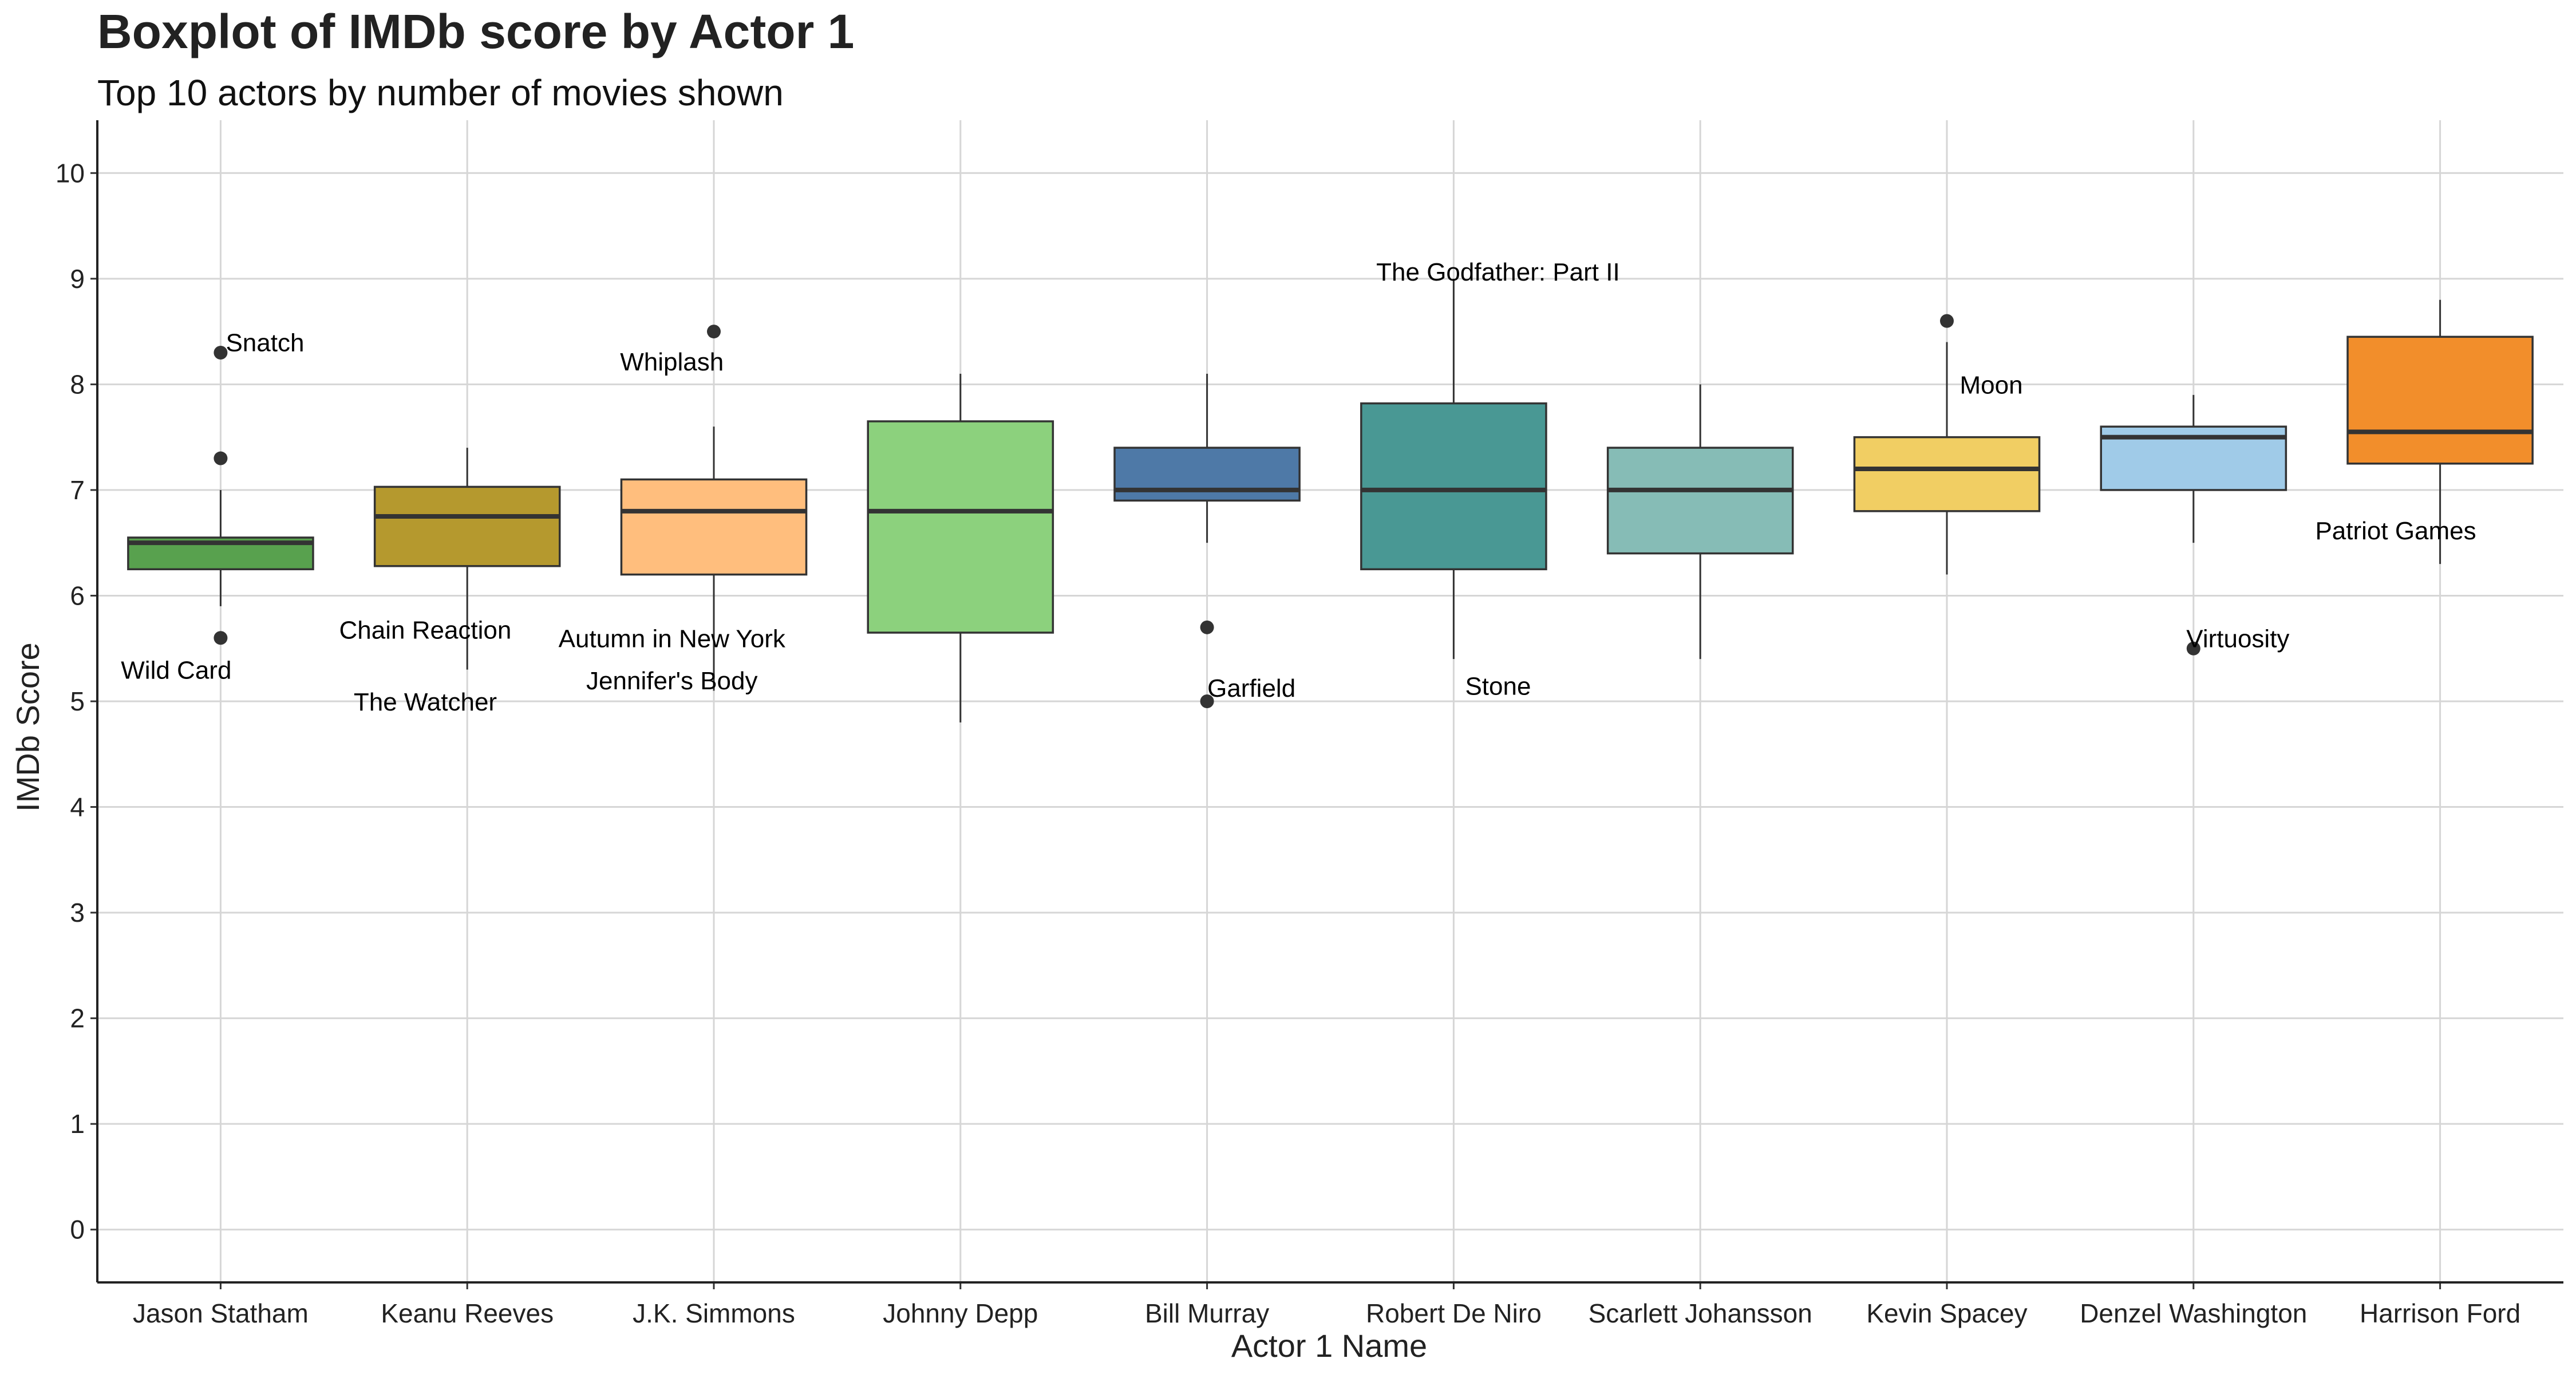  I want to click on outlier-label: The Godfather: Part II, so click(1498, 272).